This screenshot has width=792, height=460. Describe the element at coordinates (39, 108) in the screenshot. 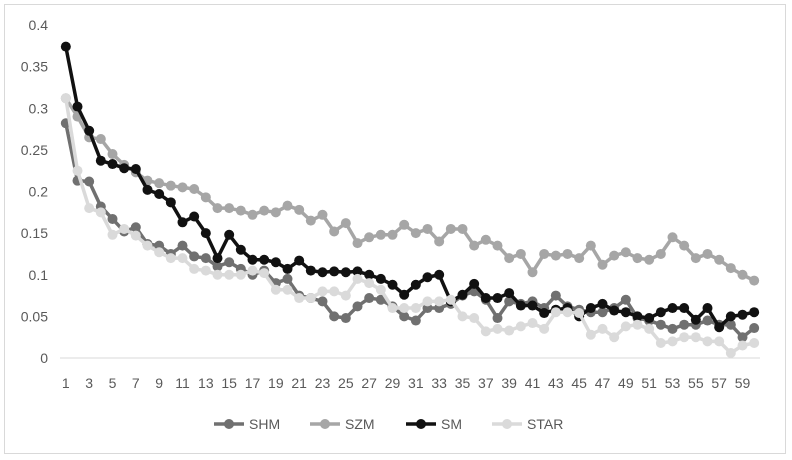

I see `y-tick-label: 0.3` at that location.